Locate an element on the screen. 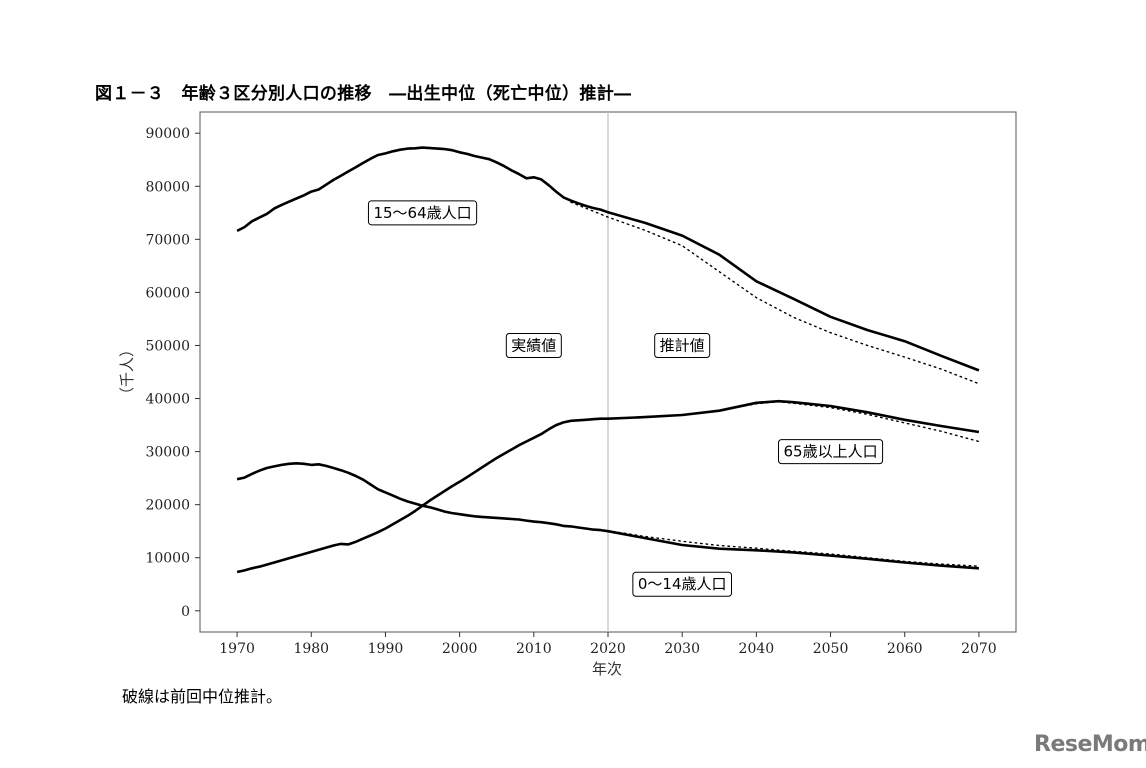  label-children-box is located at coordinates (682, 584).